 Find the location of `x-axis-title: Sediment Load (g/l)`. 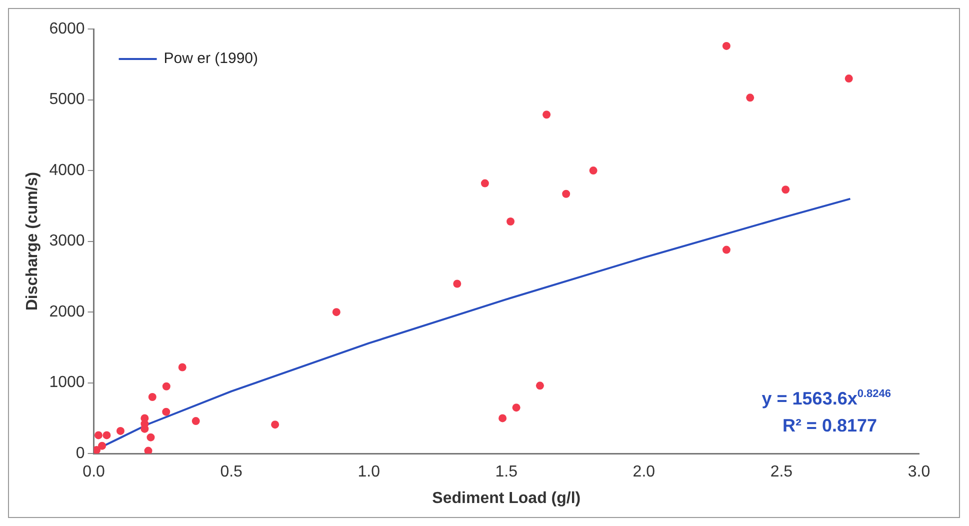

x-axis-title: Sediment Load (g/l) is located at coordinates (506, 498).